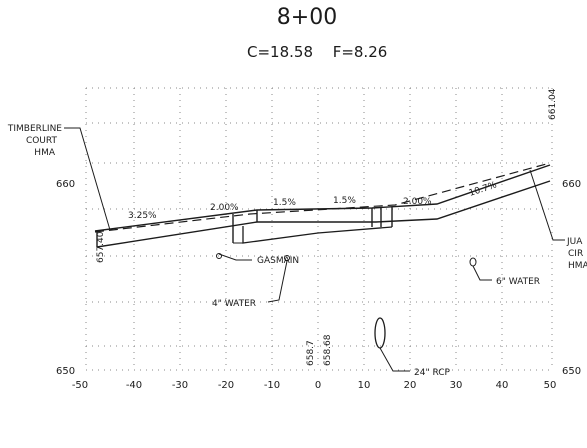 The height and width of the screenshot is (448, 587). I want to click on rcp-label: 24" RCP, so click(432, 373).